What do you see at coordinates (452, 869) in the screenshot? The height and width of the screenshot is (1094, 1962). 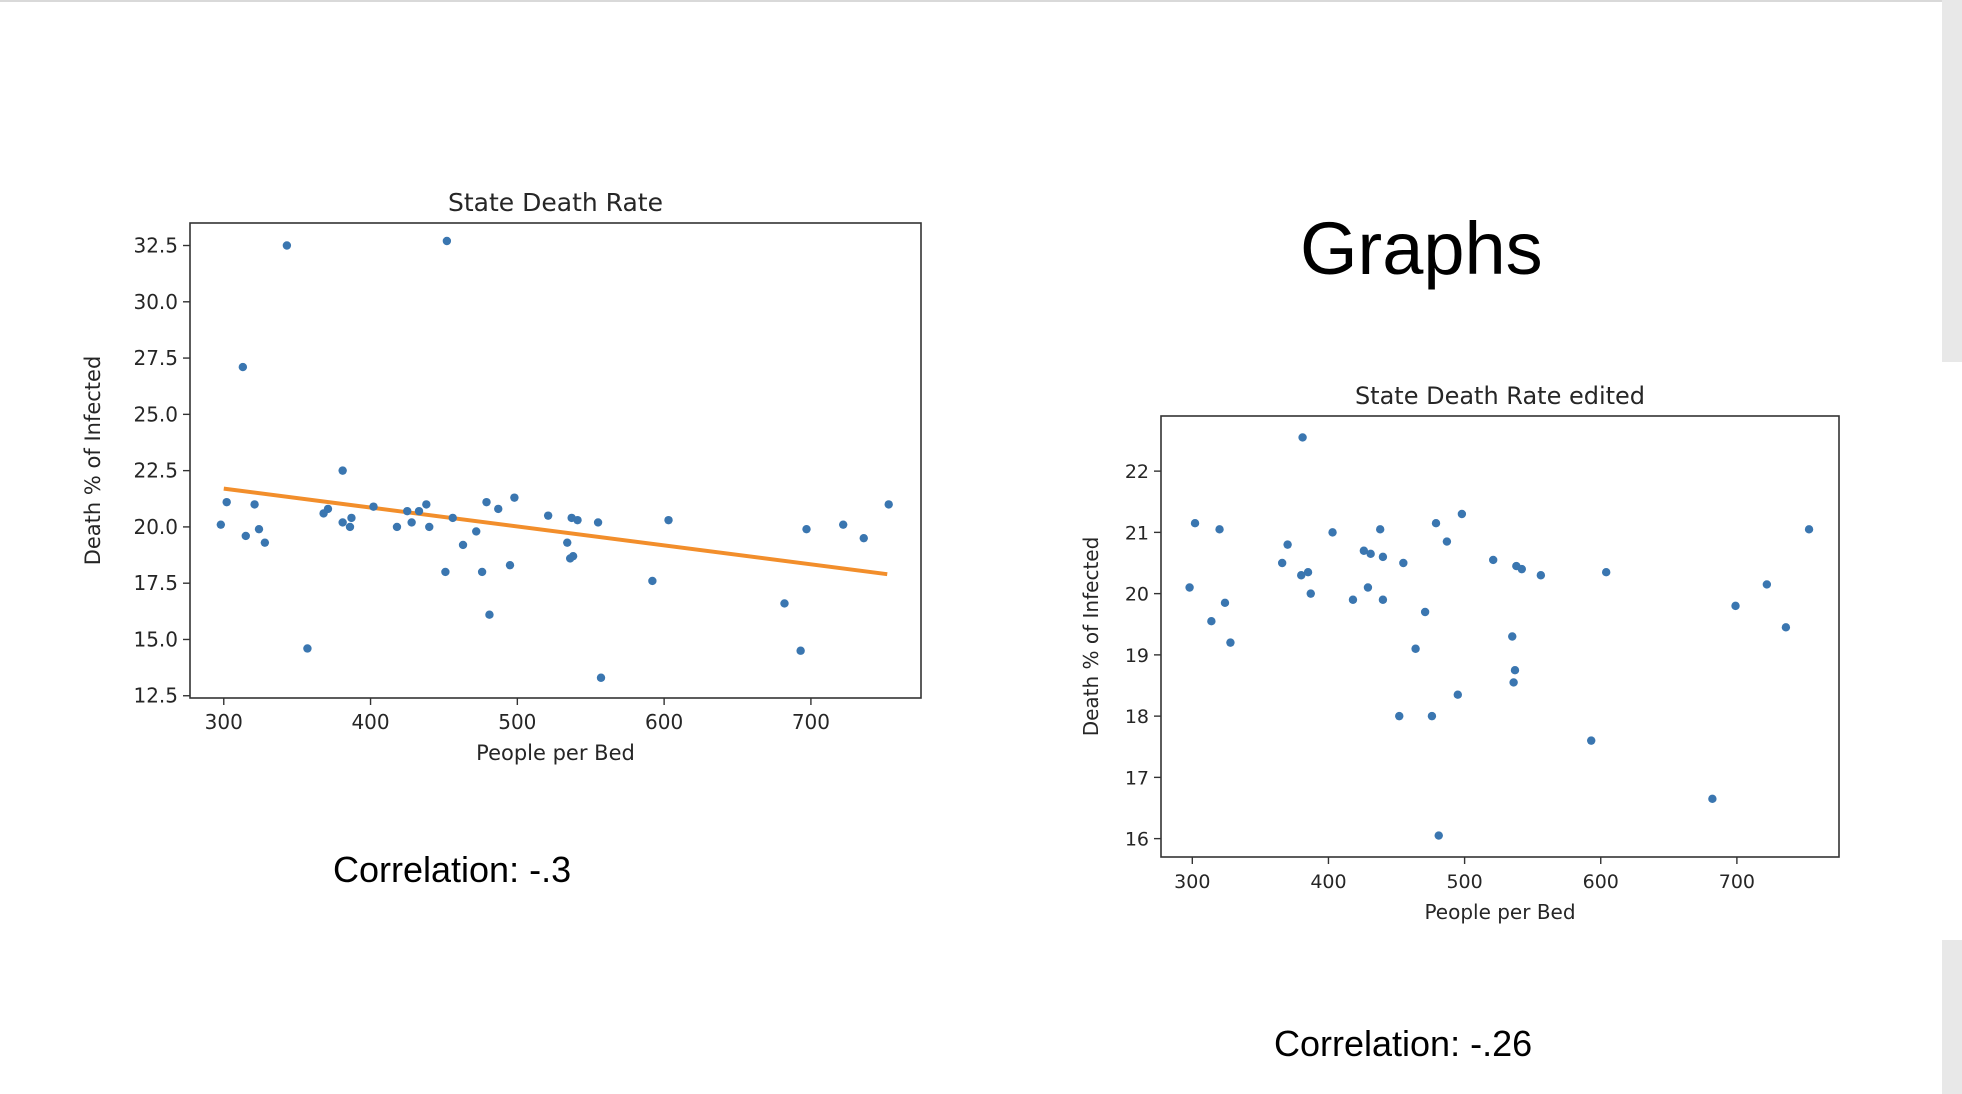 I see `correlation-caption-left: Correlation: -.3` at bounding box center [452, 869].